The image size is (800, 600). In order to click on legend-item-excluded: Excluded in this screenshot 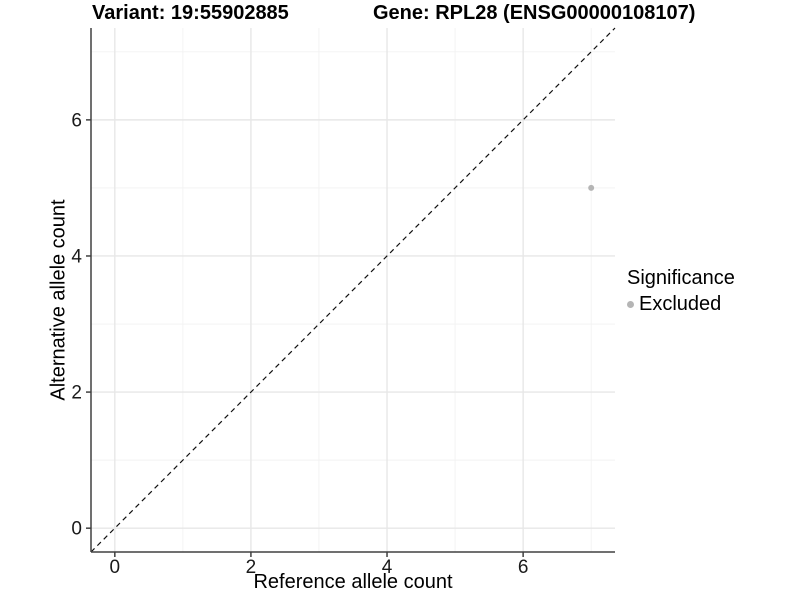, I will do `click(681, 304)`.